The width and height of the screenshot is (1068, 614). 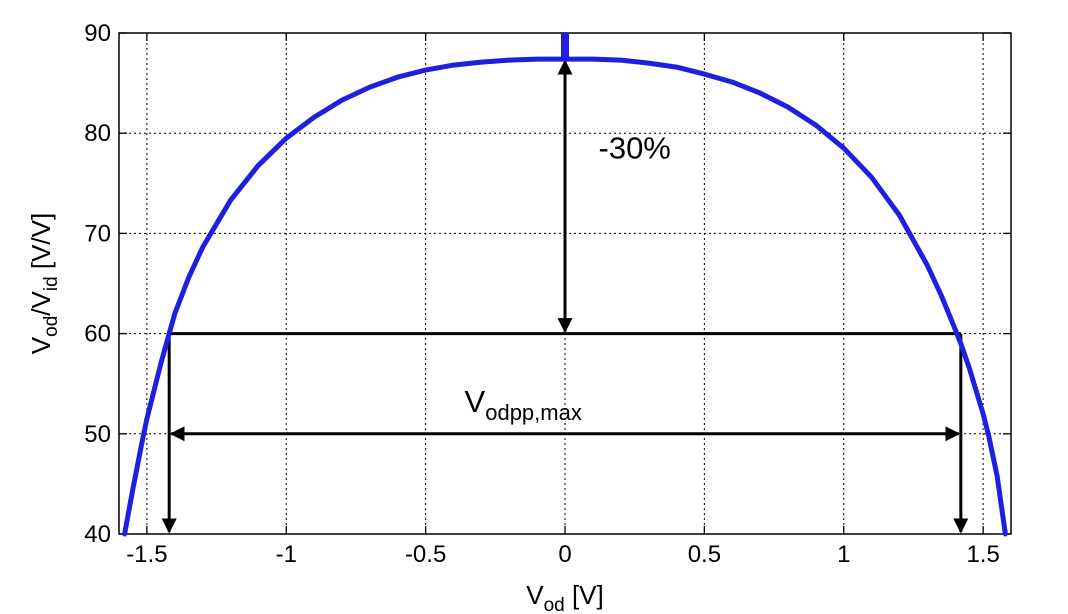 I want to click on y-axis-label: Vod/Vid [V/V], so click(x=44, y=283).